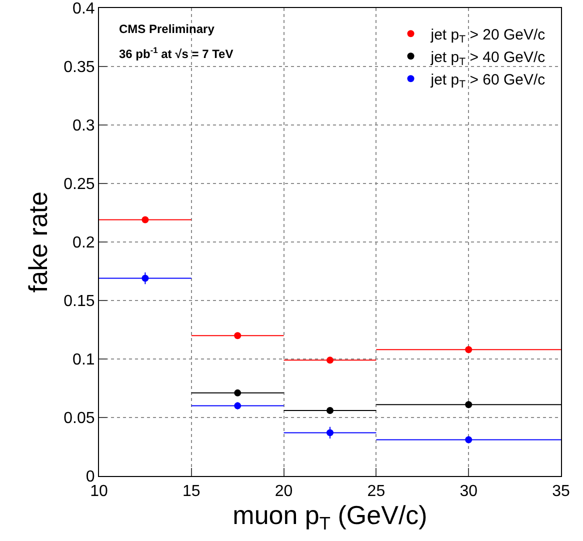 The height and width of the screenshot is (541, 583). I want to click on x-tick-label: 10, so click(99, 491).